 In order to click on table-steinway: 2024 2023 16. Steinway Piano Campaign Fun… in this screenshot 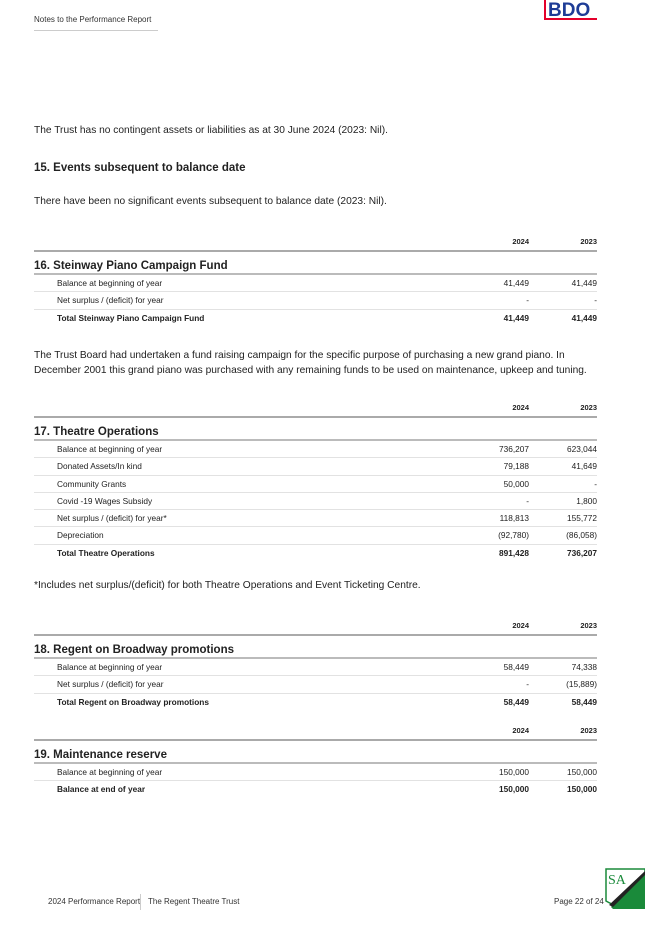, I will do `click(315, 281)`.